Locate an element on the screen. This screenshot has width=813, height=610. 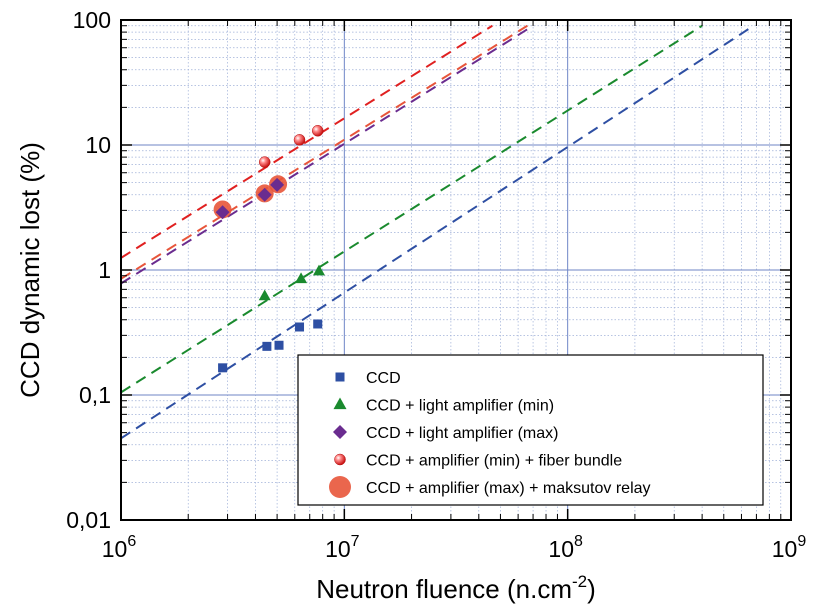
legend-label: CCD is located at coordinates (383, 378).